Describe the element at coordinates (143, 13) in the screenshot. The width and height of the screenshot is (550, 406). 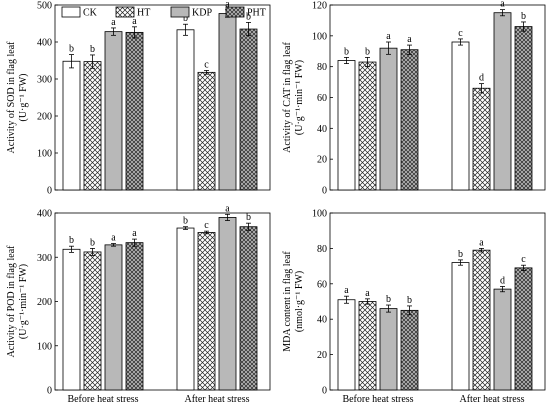
I see `legend-label-ht: HT` at that location.